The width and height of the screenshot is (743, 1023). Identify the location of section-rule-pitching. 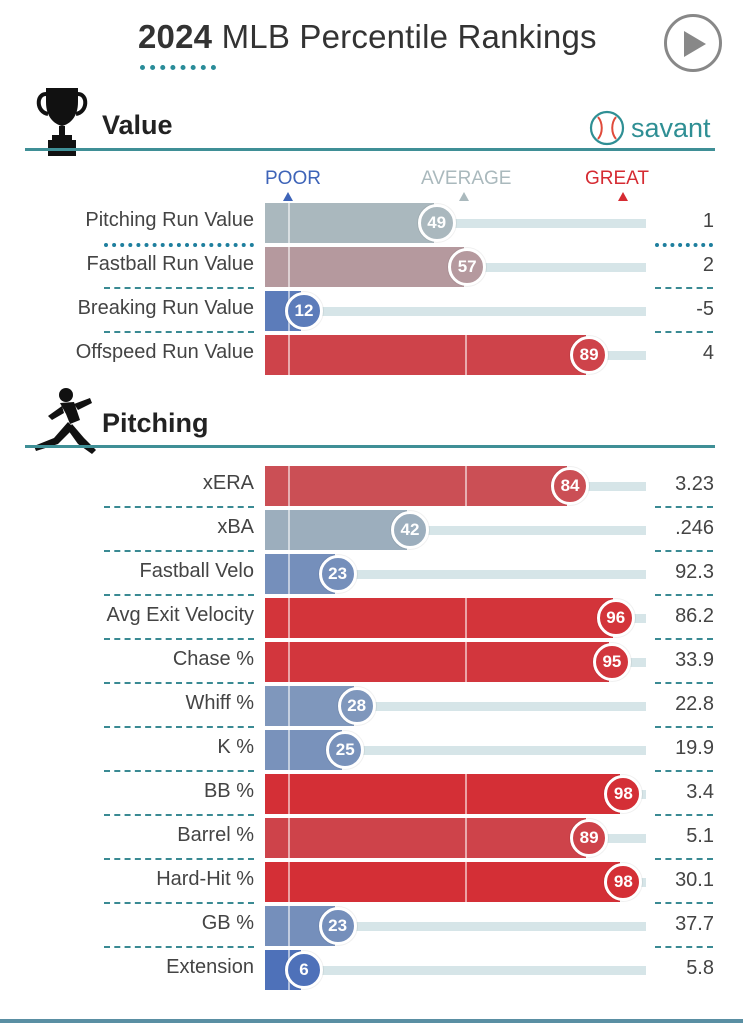
(370, 446).